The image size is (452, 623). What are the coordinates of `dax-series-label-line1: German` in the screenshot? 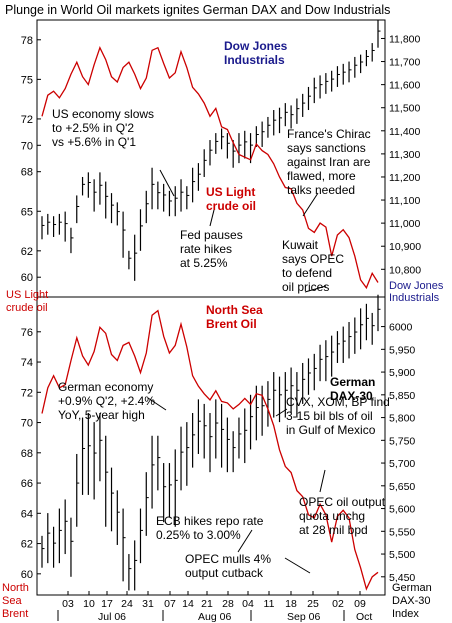 It's located at (352, 382).